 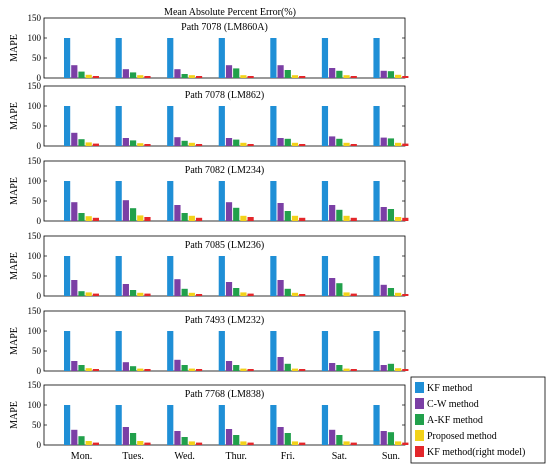 What do you see at coordinates (209, 415) in the screenshot?
I see `panel-6: 0 50 100 150 MAPE Path 7768 (LM838)` at bounding box center [209, 415].